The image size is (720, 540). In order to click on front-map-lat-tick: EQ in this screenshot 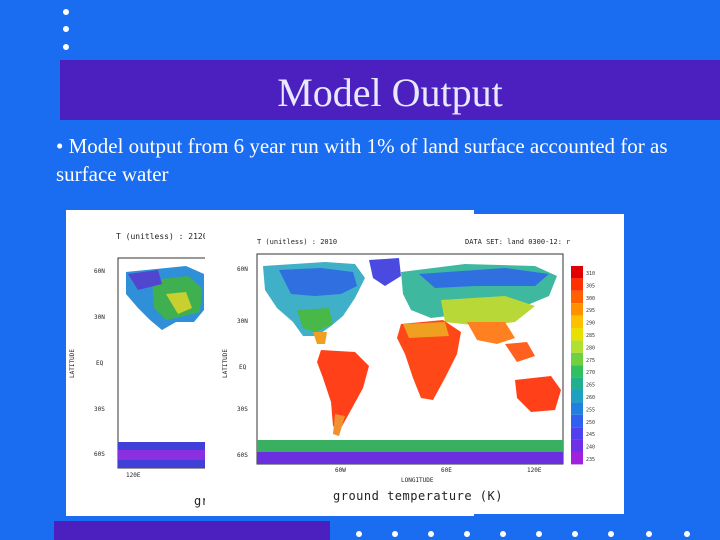, I will do `click(243, 367)`.